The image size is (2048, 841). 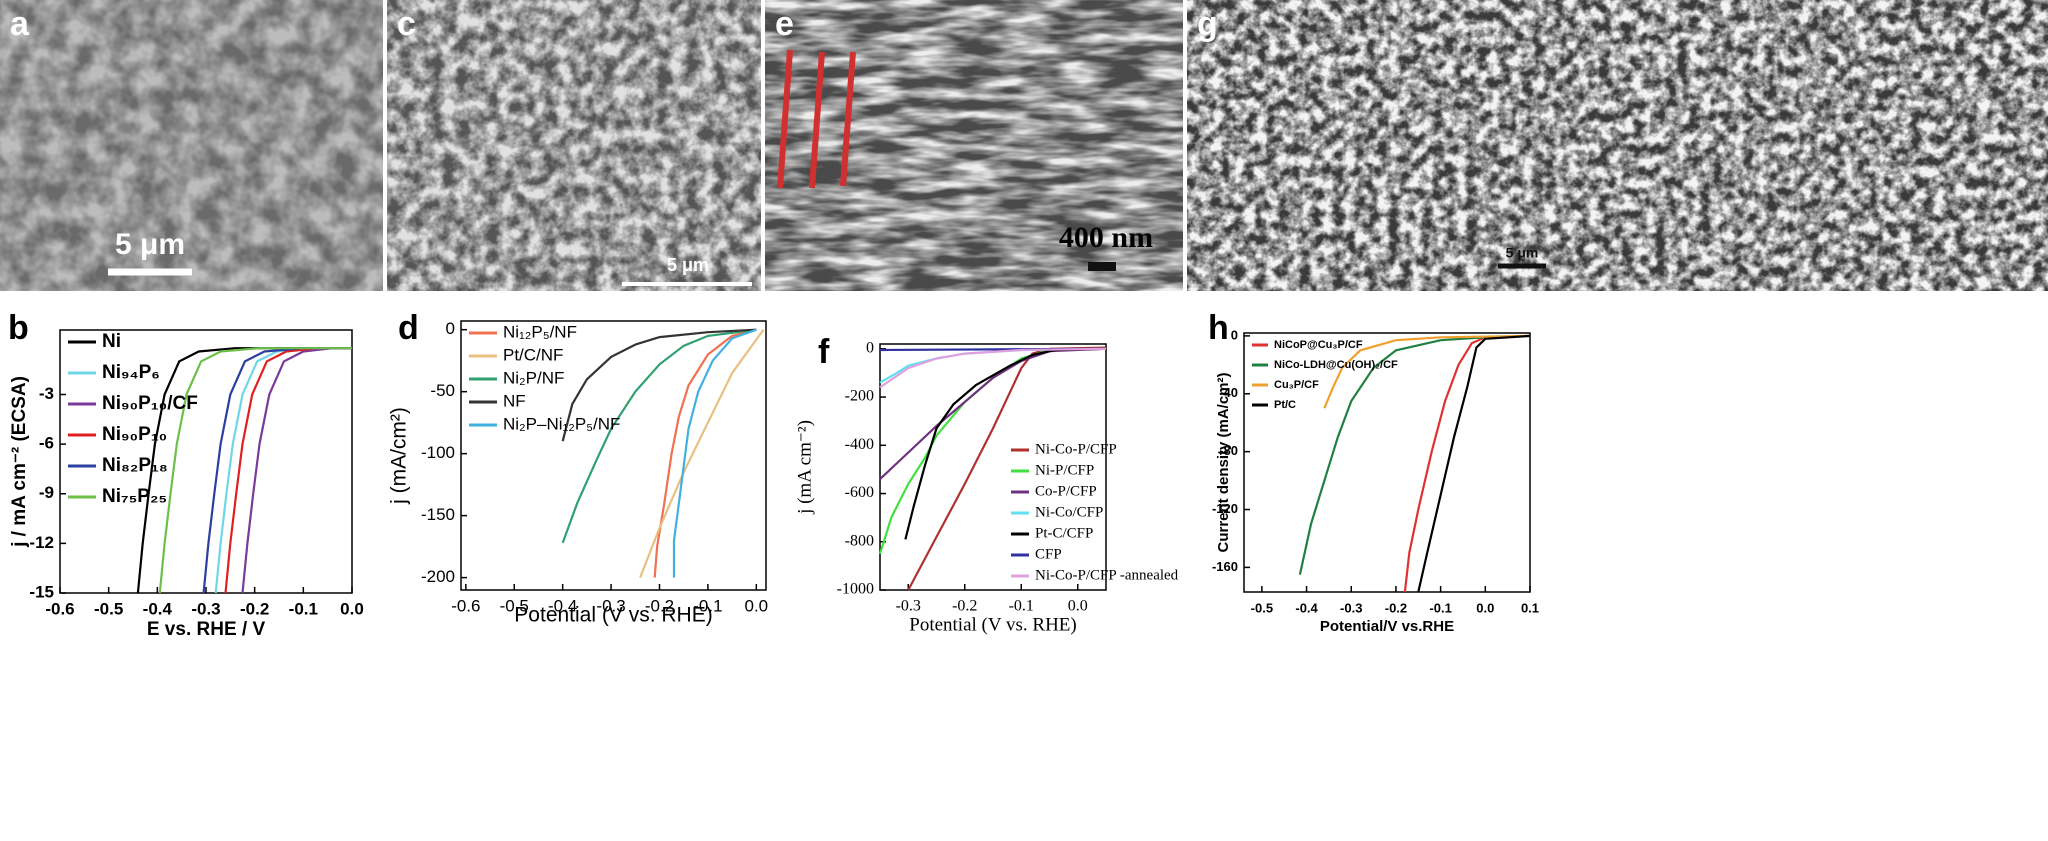 What do you see at coordinates (18, 328) in the screenshot?
I see `panel-label: b` at bounding box center [18, 328].